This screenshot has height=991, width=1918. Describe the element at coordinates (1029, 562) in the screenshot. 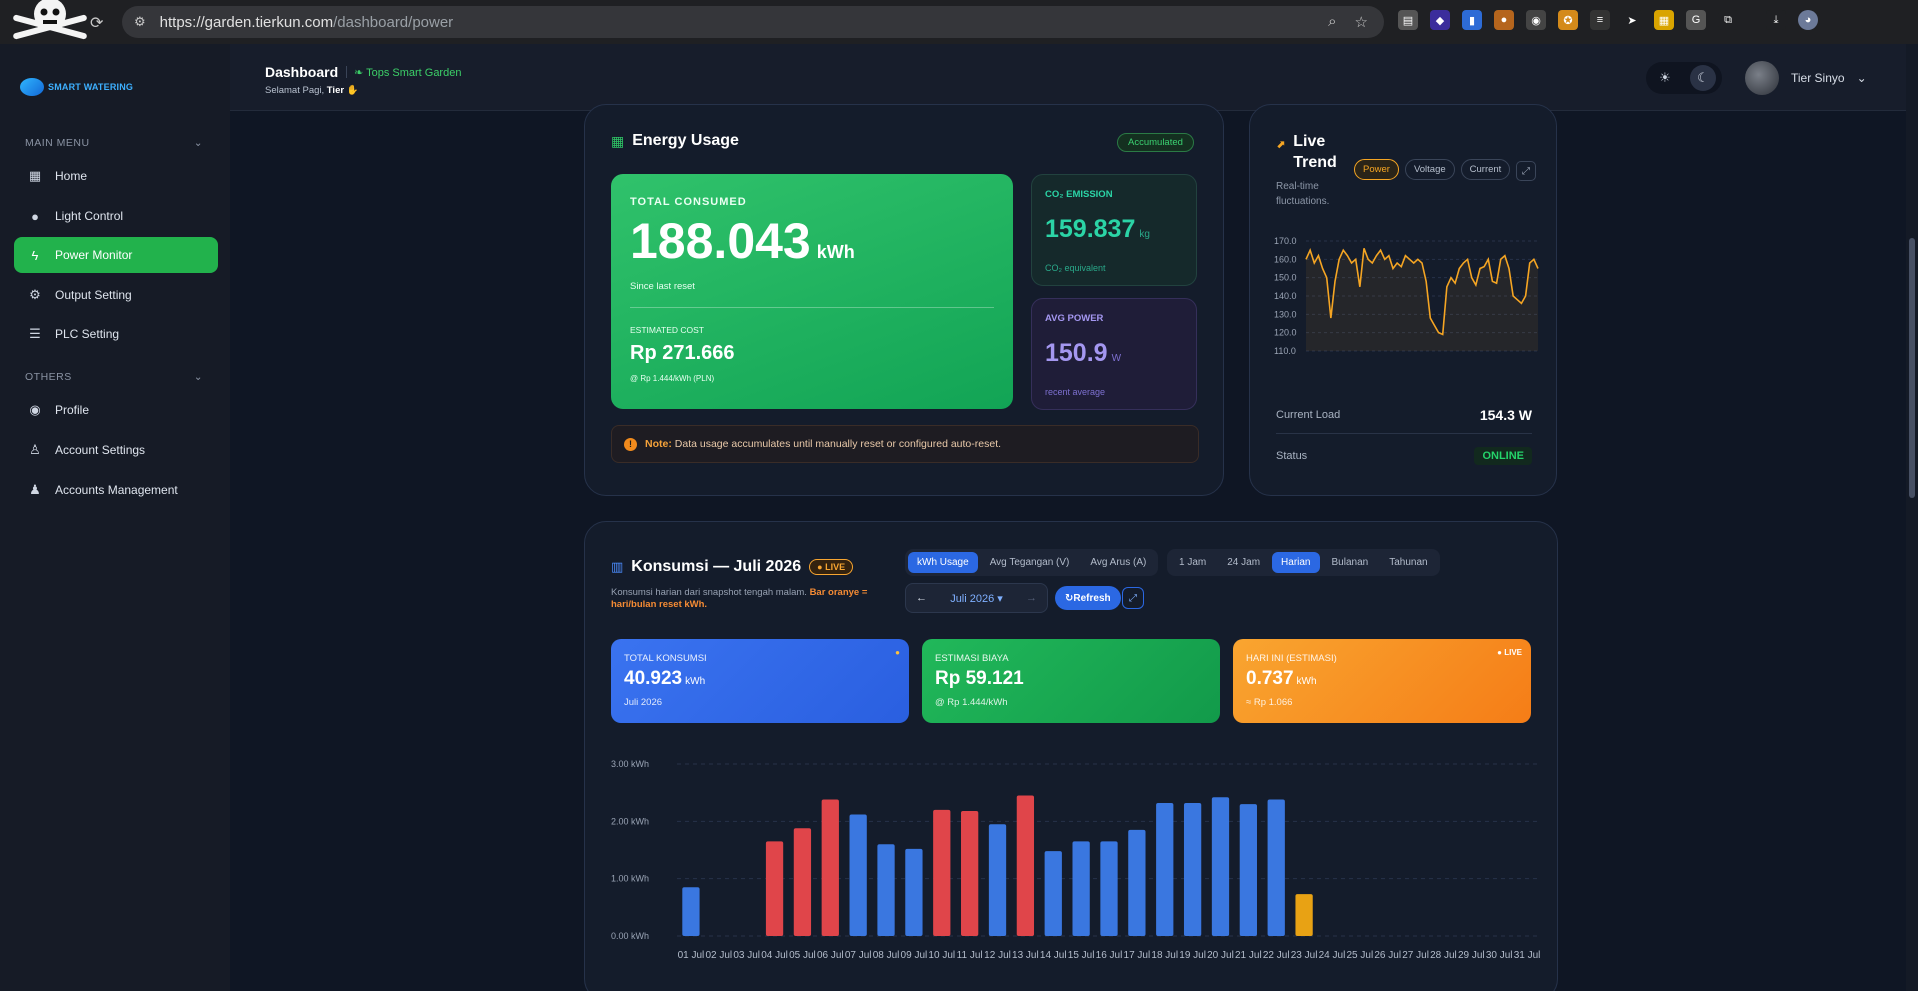

I see `tab-avg-tegangan: Avg Tegangan (V)` at that location.